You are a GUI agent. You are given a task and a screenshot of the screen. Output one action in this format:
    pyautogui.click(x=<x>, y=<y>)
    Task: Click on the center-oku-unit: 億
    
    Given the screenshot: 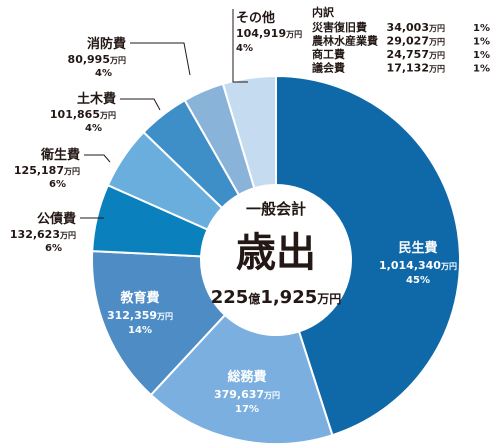 What is the action you would take?
    pyautogui.click(x=254, y=298)
    